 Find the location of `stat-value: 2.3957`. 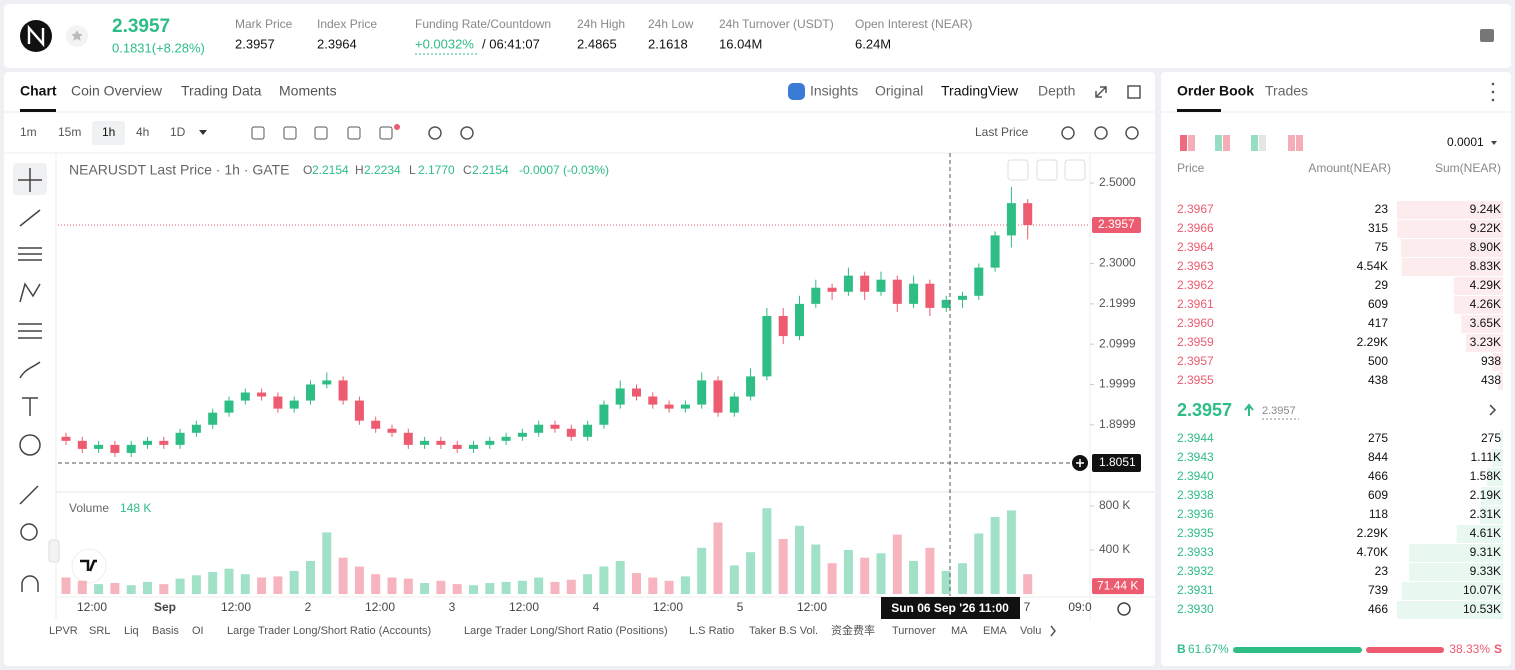

stat-value: 2.3957 is located at coordinates (255, 43).